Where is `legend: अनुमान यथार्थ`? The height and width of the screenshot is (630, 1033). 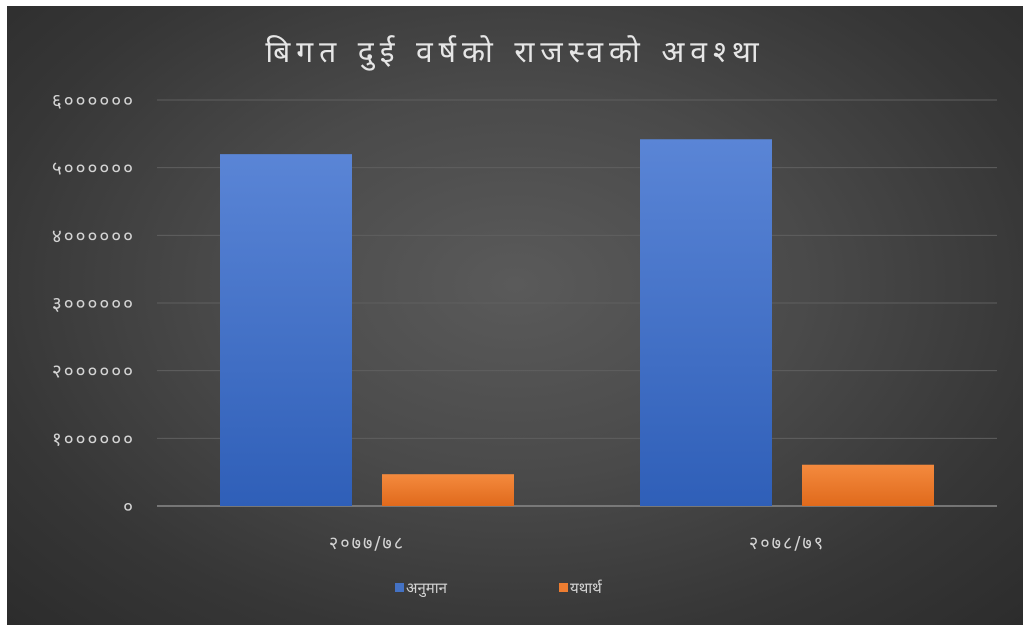
legend: अनुमान यथार्थ is located at coordinates (499, 588).